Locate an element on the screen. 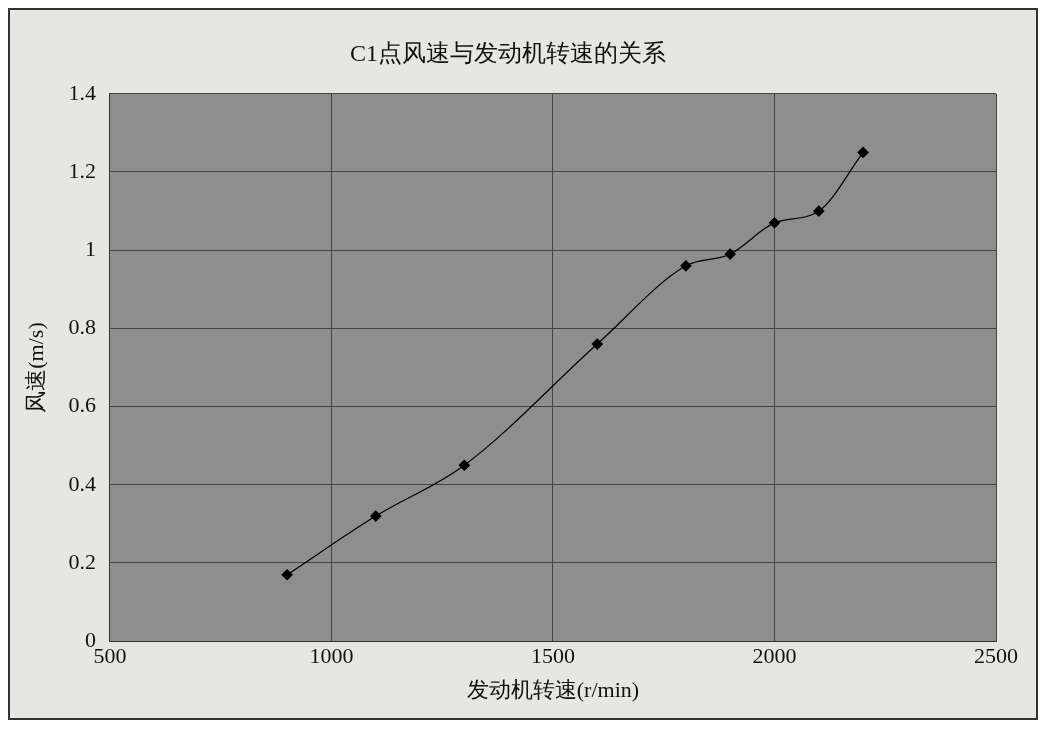 Image resolution: width=1052 pixels, height=730 pixels. y-tick-label: 0.8 is located at coordinates (82, 327).